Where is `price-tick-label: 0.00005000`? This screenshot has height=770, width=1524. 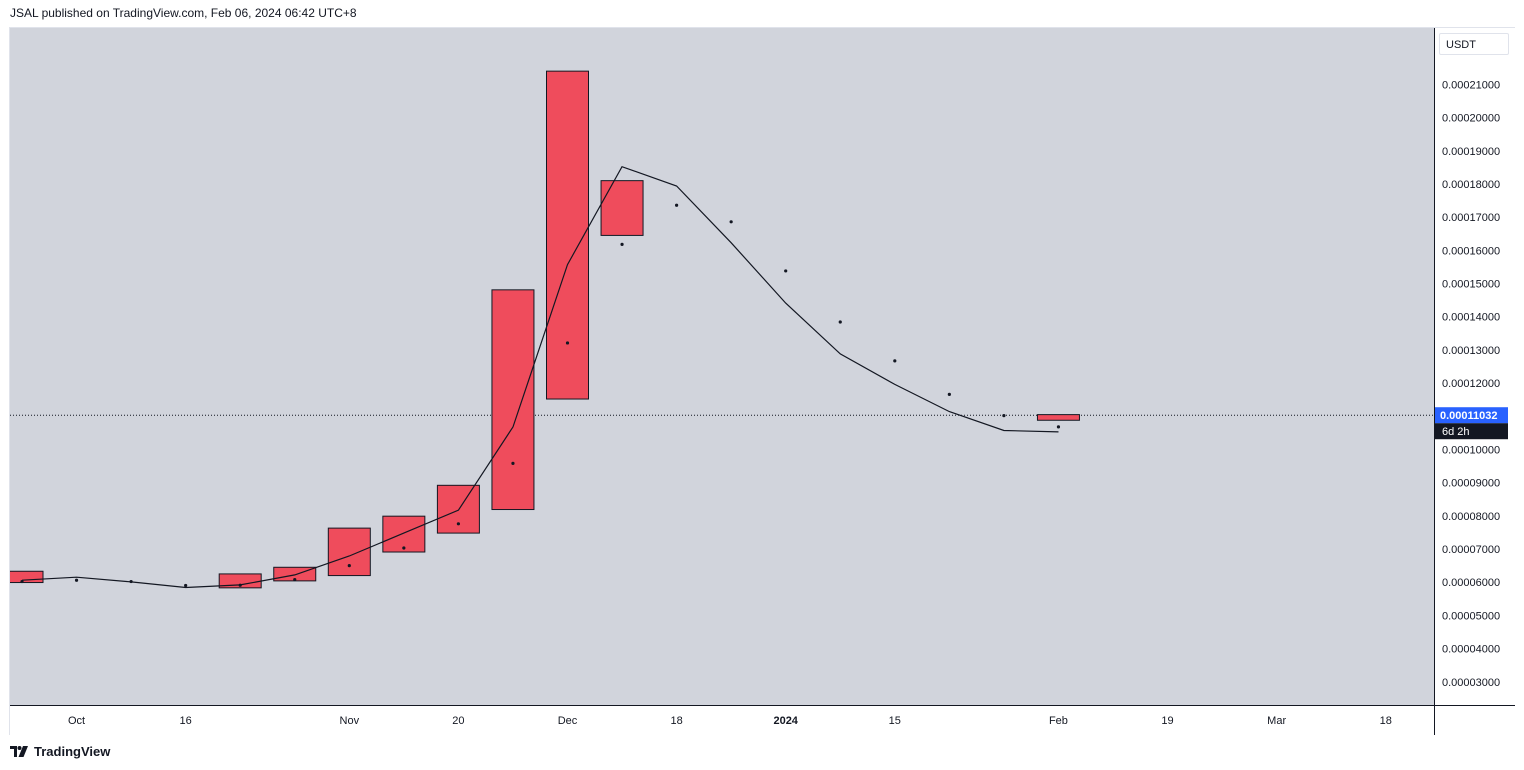
price-tick-label: 0.00005000 is located at coordinates (1471, 616).